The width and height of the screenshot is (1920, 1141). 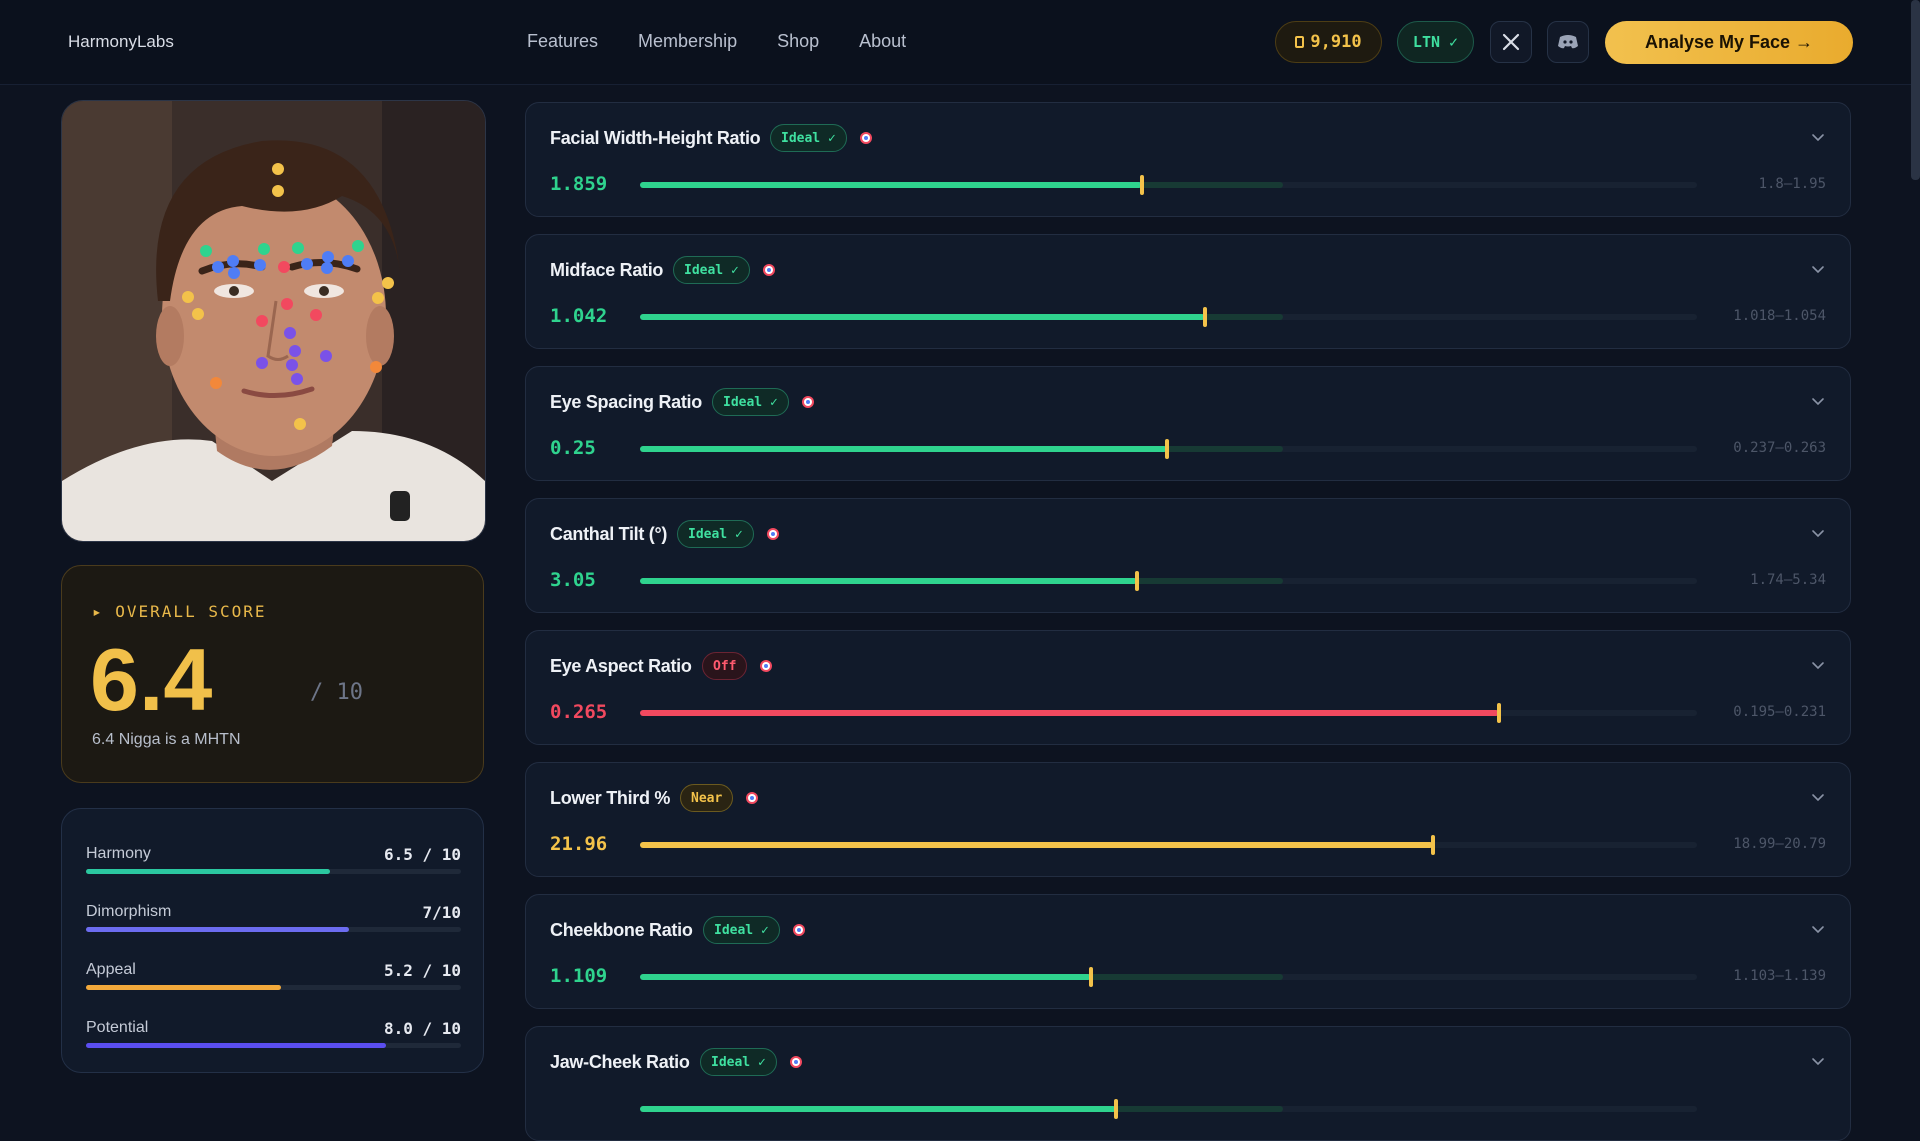 What do you see at coordinates (1188, 819) in the screenshot?
I see `metric-card-lower-third: Lower Third % Near 21.96 18.99–20.79` at bounding box center [1188, 819].